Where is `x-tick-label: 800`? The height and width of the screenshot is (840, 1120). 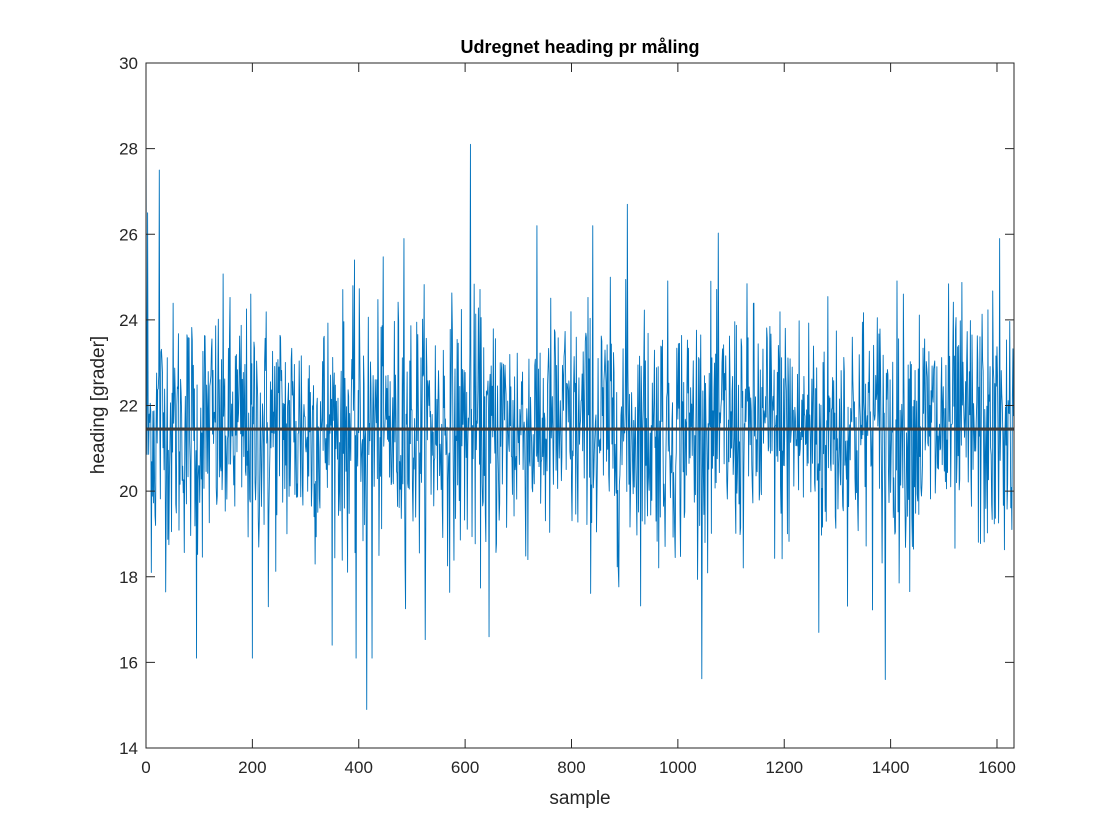 x-tick-label: 800 is located at coordinates (571, 767).